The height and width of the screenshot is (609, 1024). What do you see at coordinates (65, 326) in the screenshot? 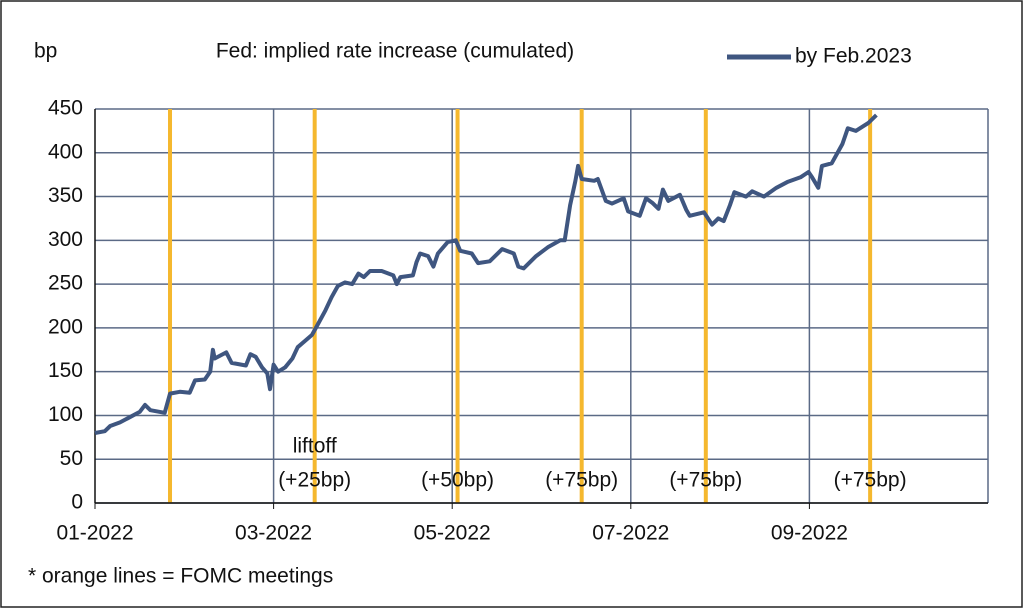
I see `y-tick-label: 200` at bounding box center [65, 326].